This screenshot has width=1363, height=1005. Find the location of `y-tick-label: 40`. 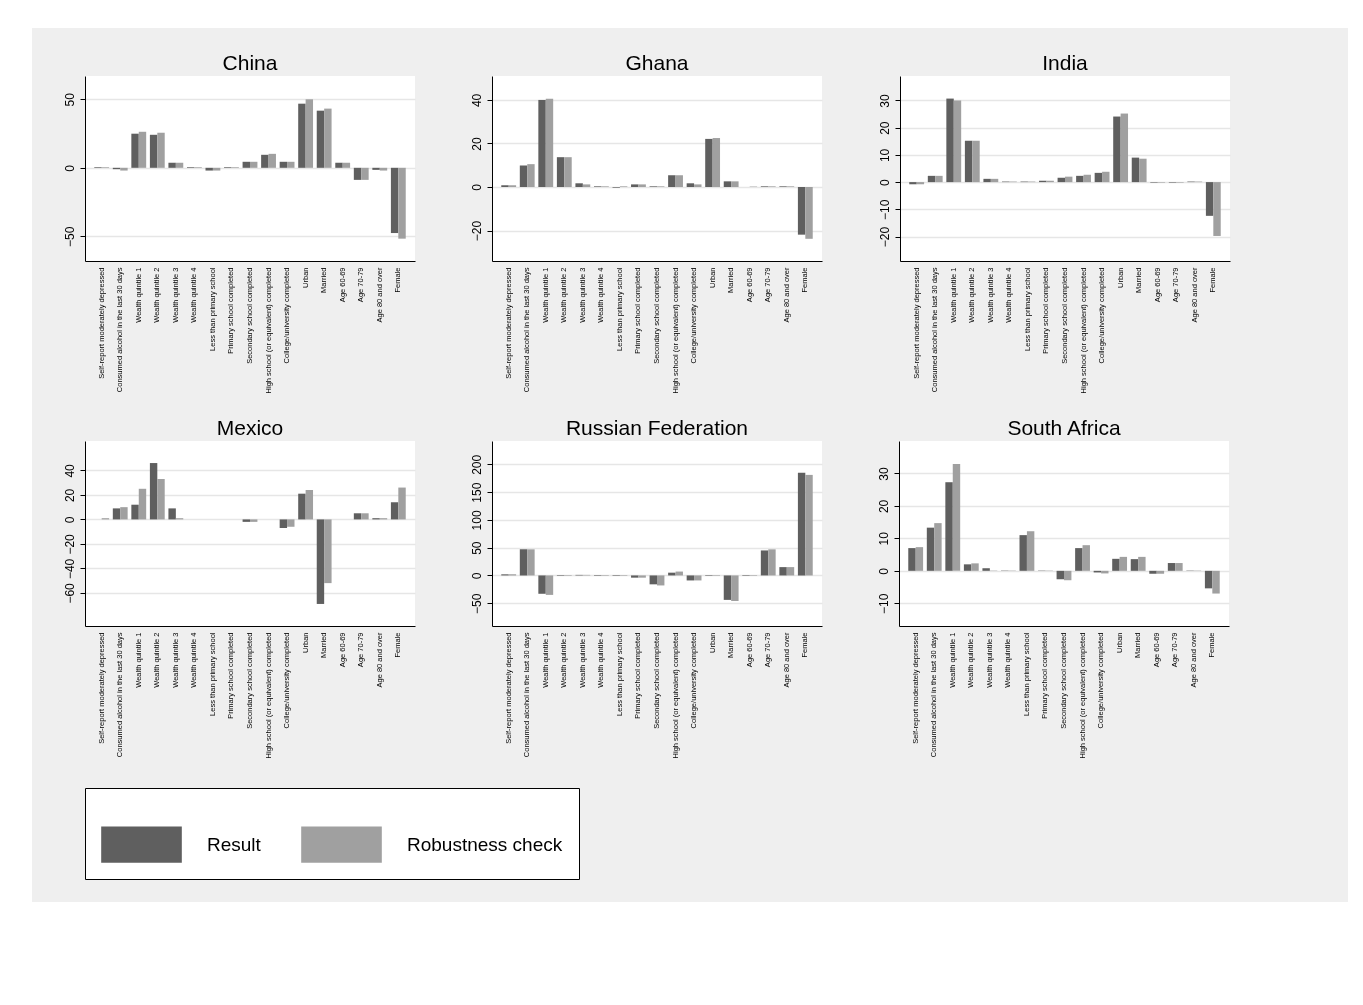

y-tick-label: 40 is located at coordinates (69, 470).